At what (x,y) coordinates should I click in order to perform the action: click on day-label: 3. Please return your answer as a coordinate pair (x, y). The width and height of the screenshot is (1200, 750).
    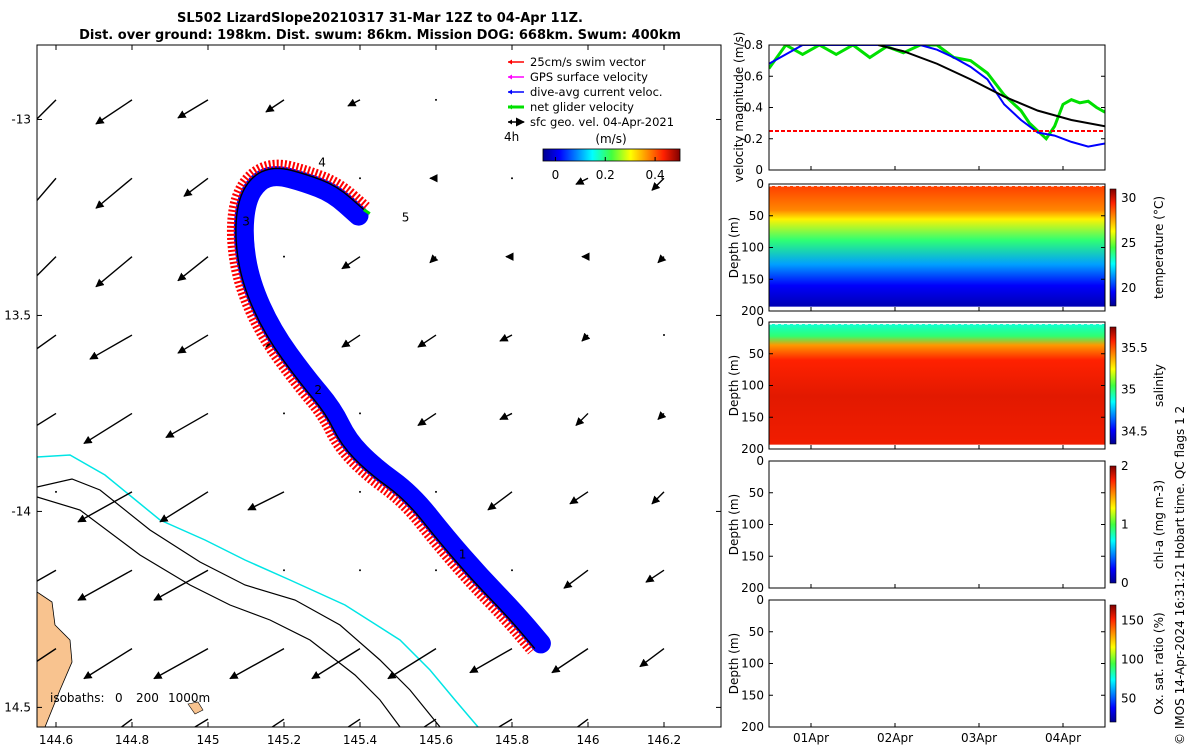
    Looking at the image, I should click on (246, 221).